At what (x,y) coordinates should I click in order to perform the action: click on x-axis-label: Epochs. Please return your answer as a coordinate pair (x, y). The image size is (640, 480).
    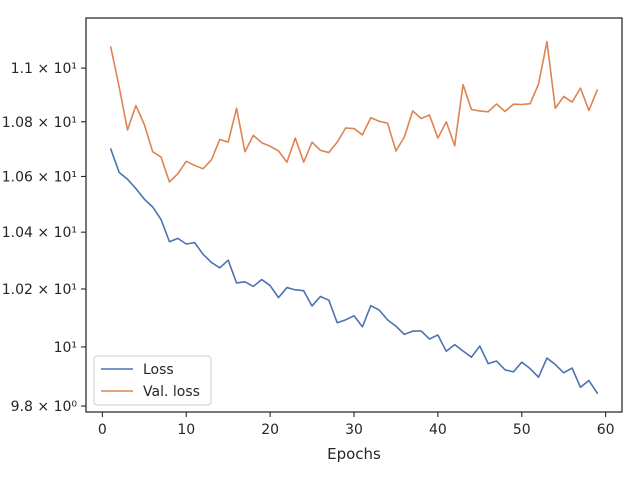
    Looking at the image, I should click on (354, 454).